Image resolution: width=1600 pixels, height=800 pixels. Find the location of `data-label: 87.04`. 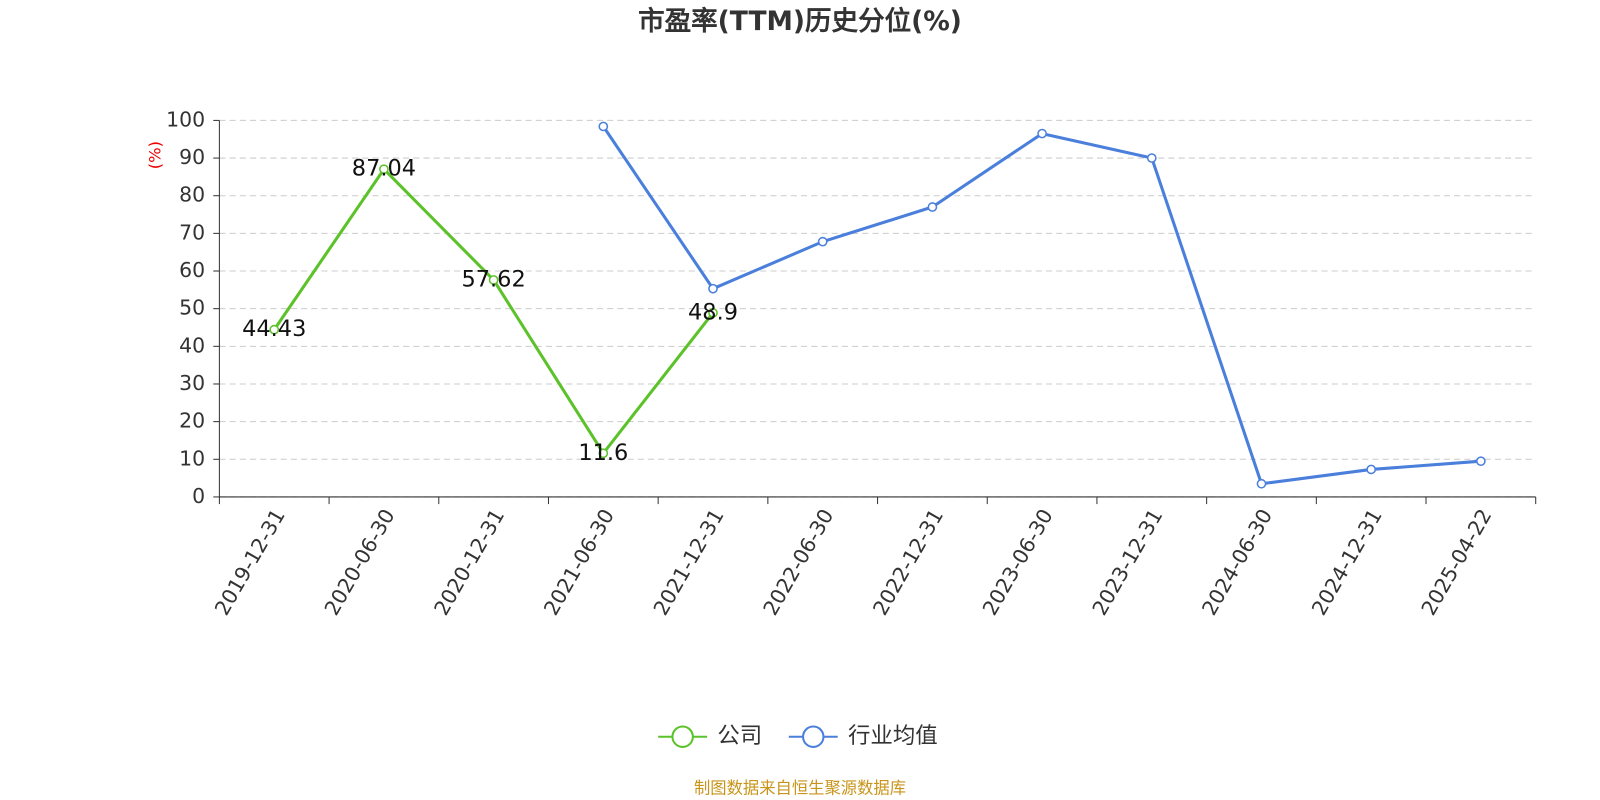

data-label: 87.04 is located at coordinates (384, 169).